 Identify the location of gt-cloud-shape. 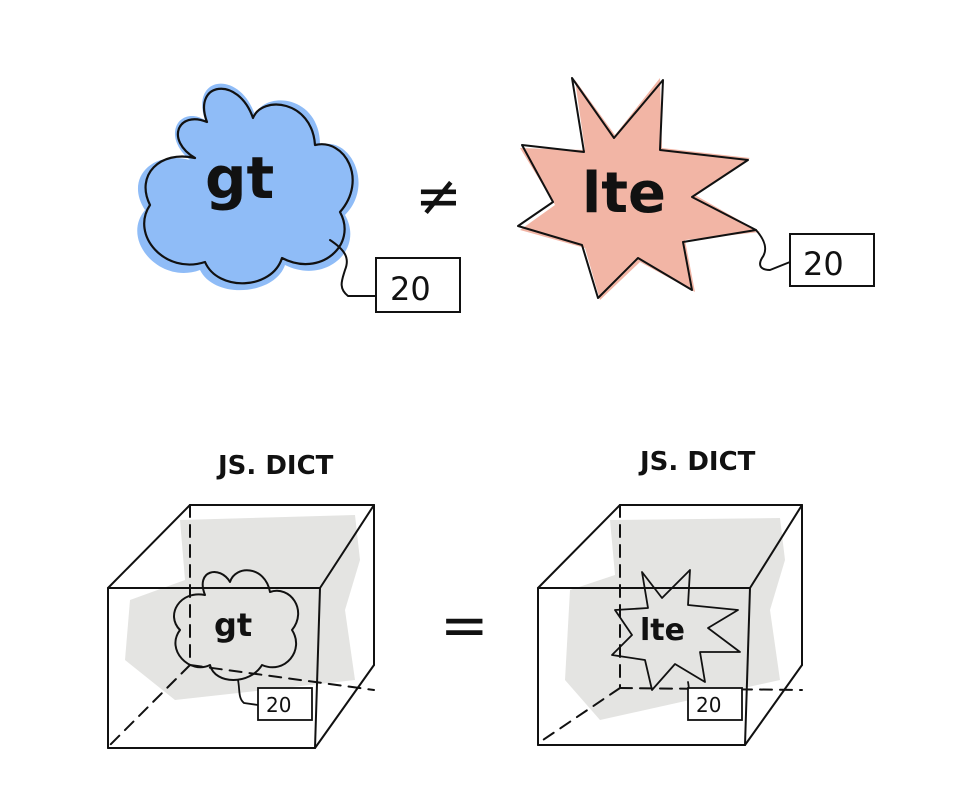
(257, 190).